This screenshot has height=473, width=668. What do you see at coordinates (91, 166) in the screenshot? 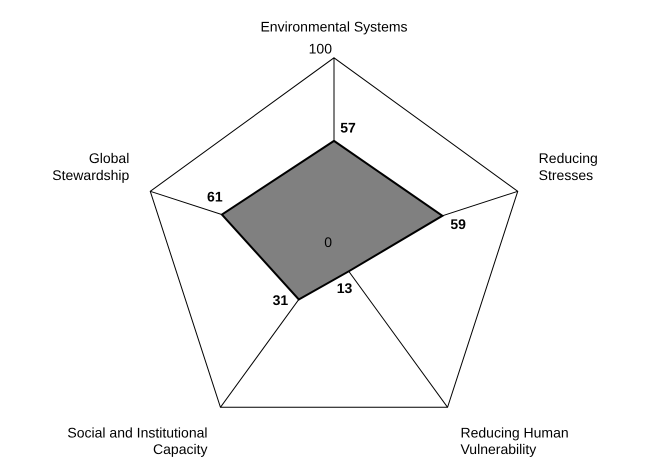
I see `spoke-label: Global Stewardship` at bounding box center [91, 166].